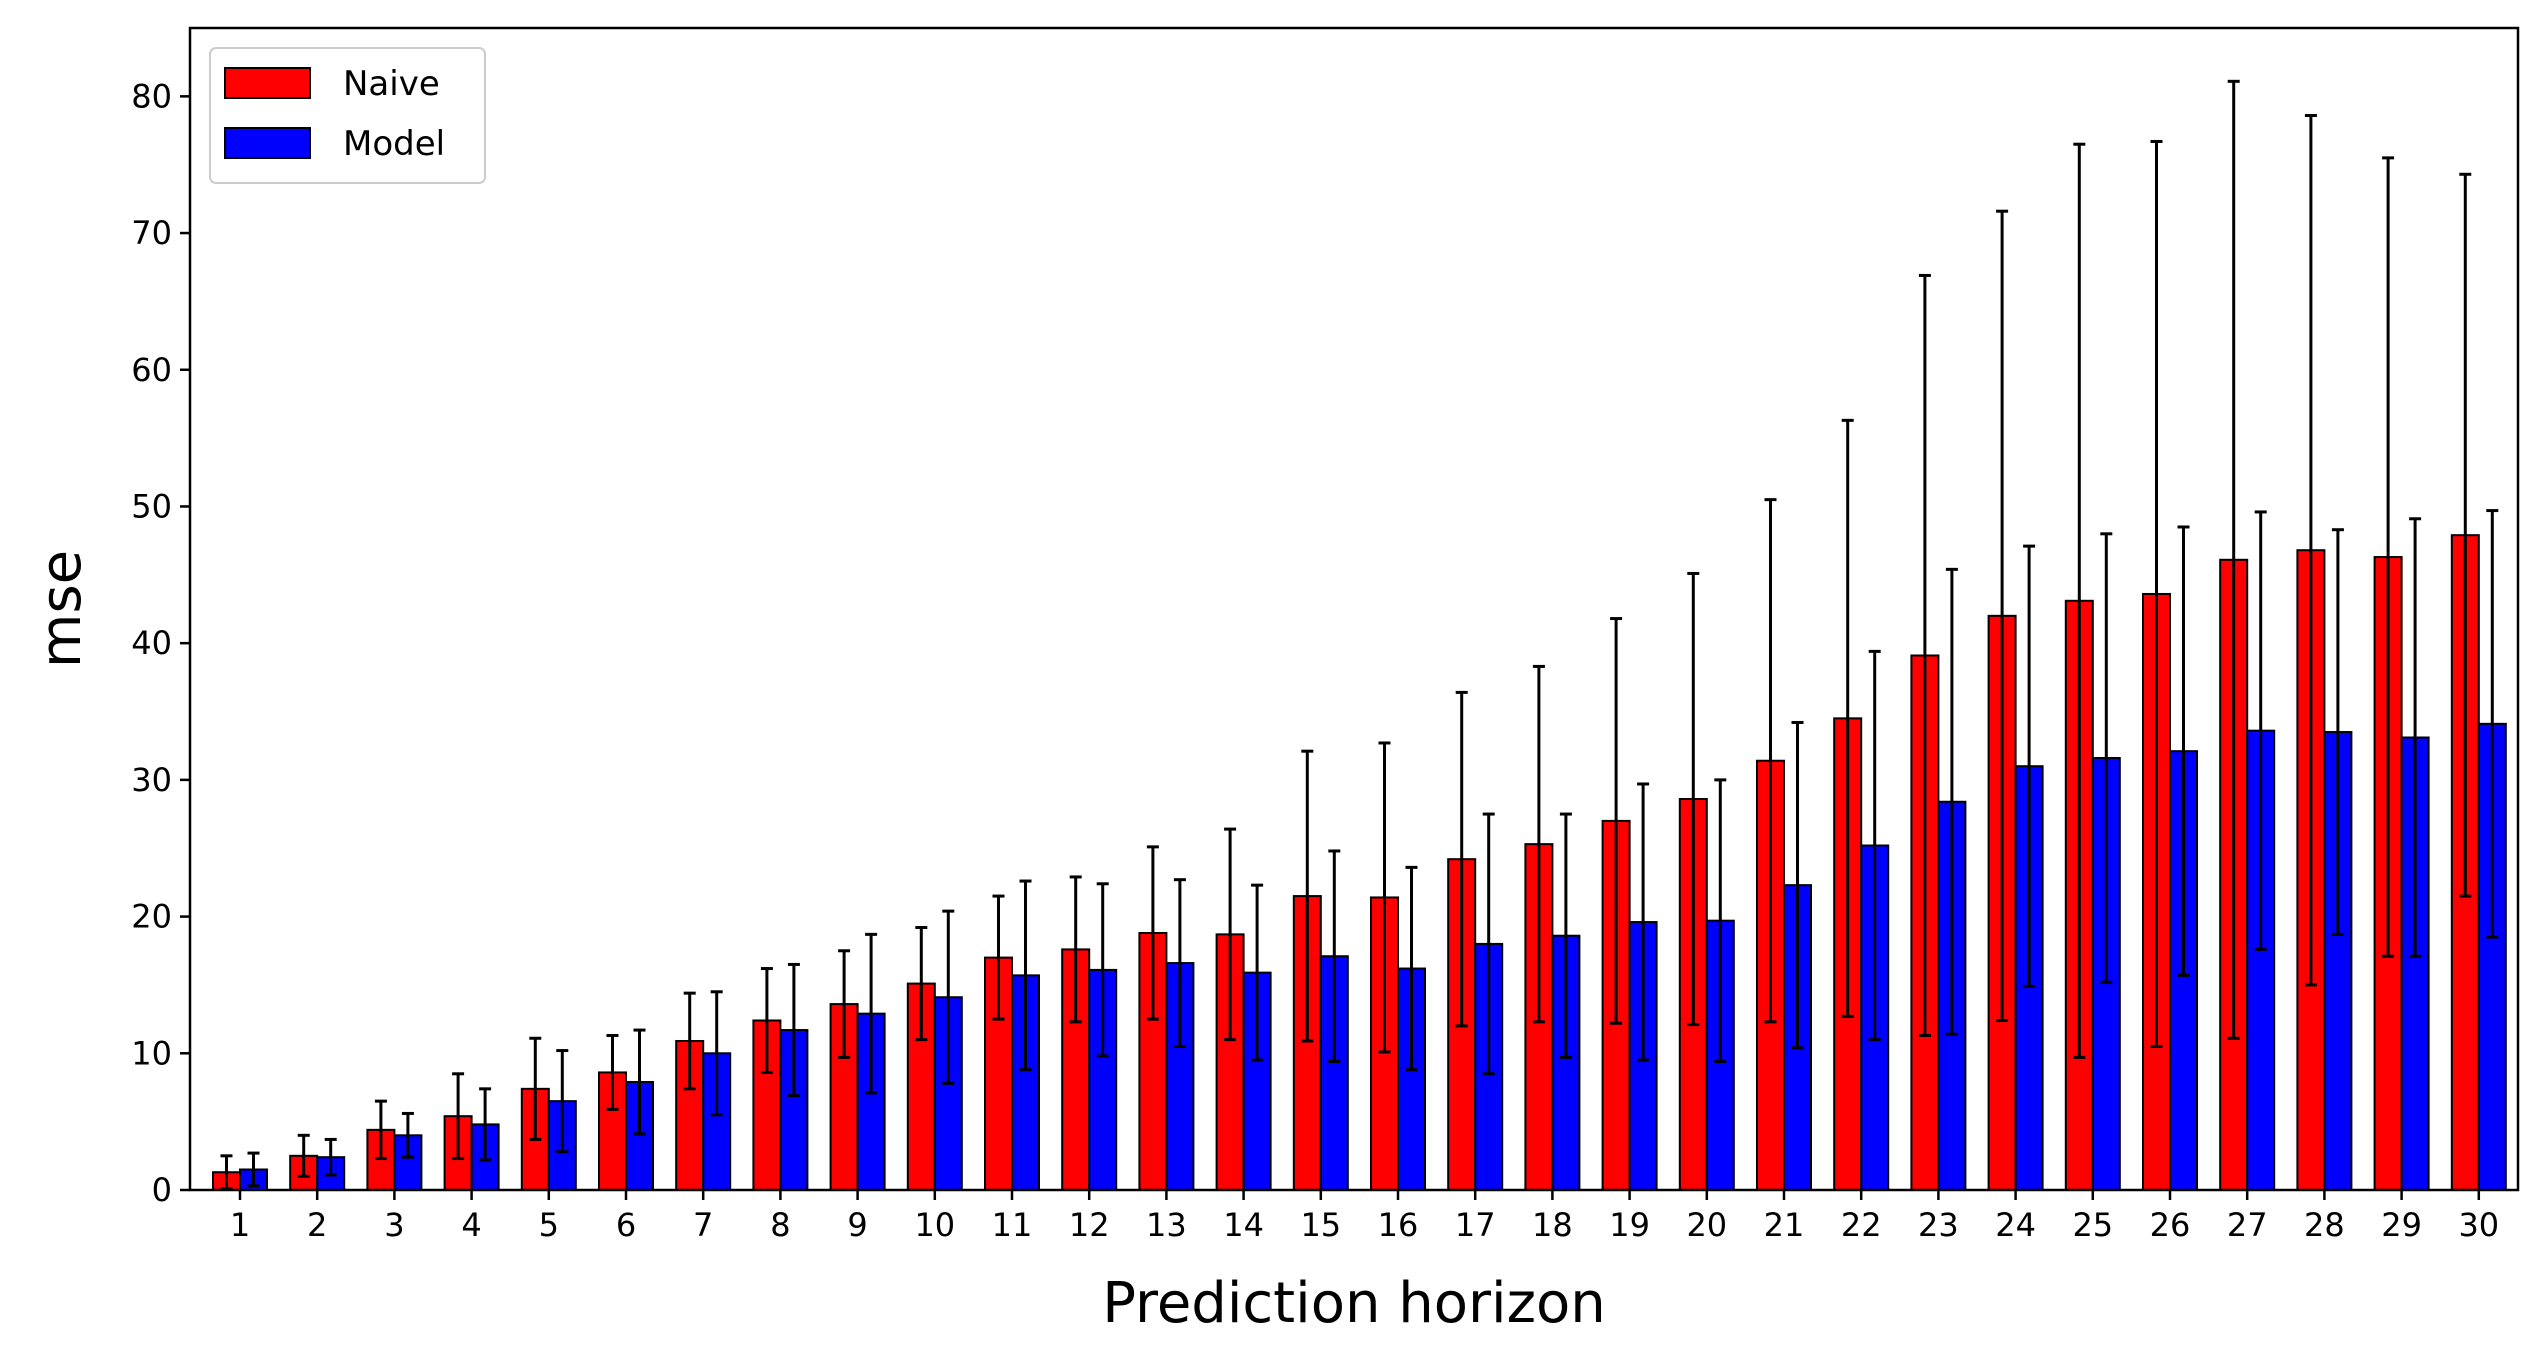 The width and height of the screenshot is (2543, 1360). What do you see at coordinates (317, 1225) in the screenshot?
I see `x-tick-label-2: 2` at bounding box center [317, 1225].